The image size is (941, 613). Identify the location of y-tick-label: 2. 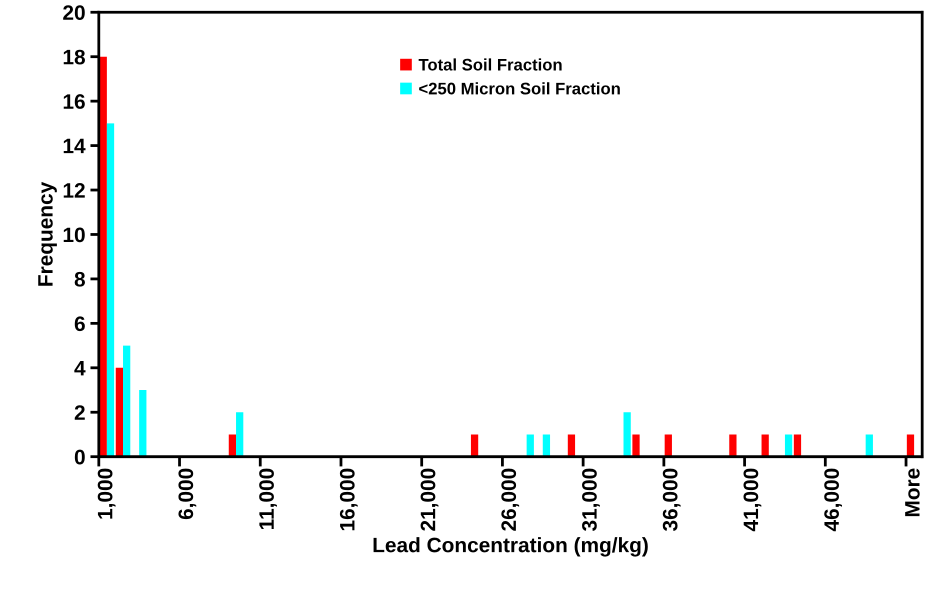
(79, 412).